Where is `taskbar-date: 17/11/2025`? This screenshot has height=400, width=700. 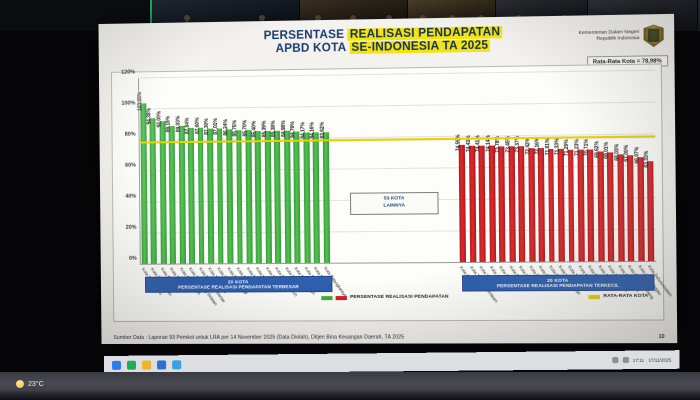
taskbar-date: 17/11/2025 is located at coordinates (660, 359).